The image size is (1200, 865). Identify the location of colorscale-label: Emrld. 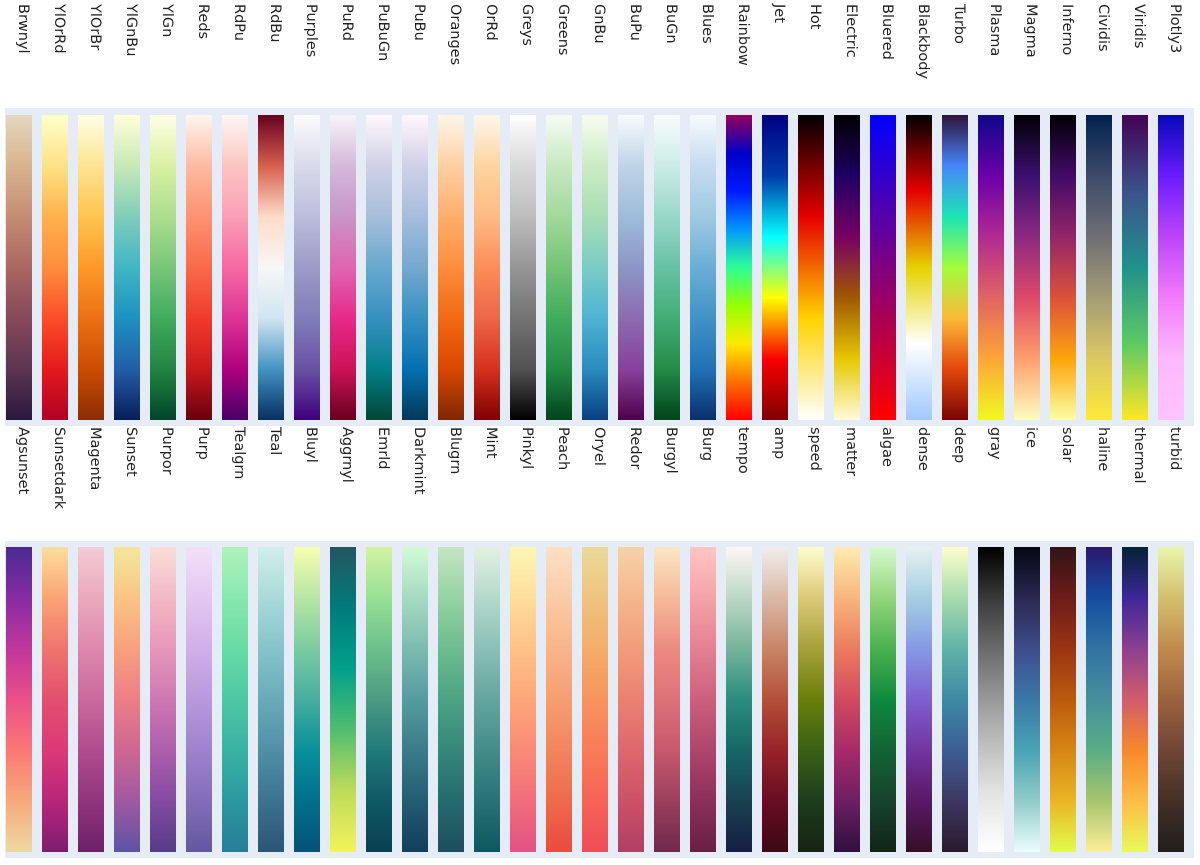
(383, 448).